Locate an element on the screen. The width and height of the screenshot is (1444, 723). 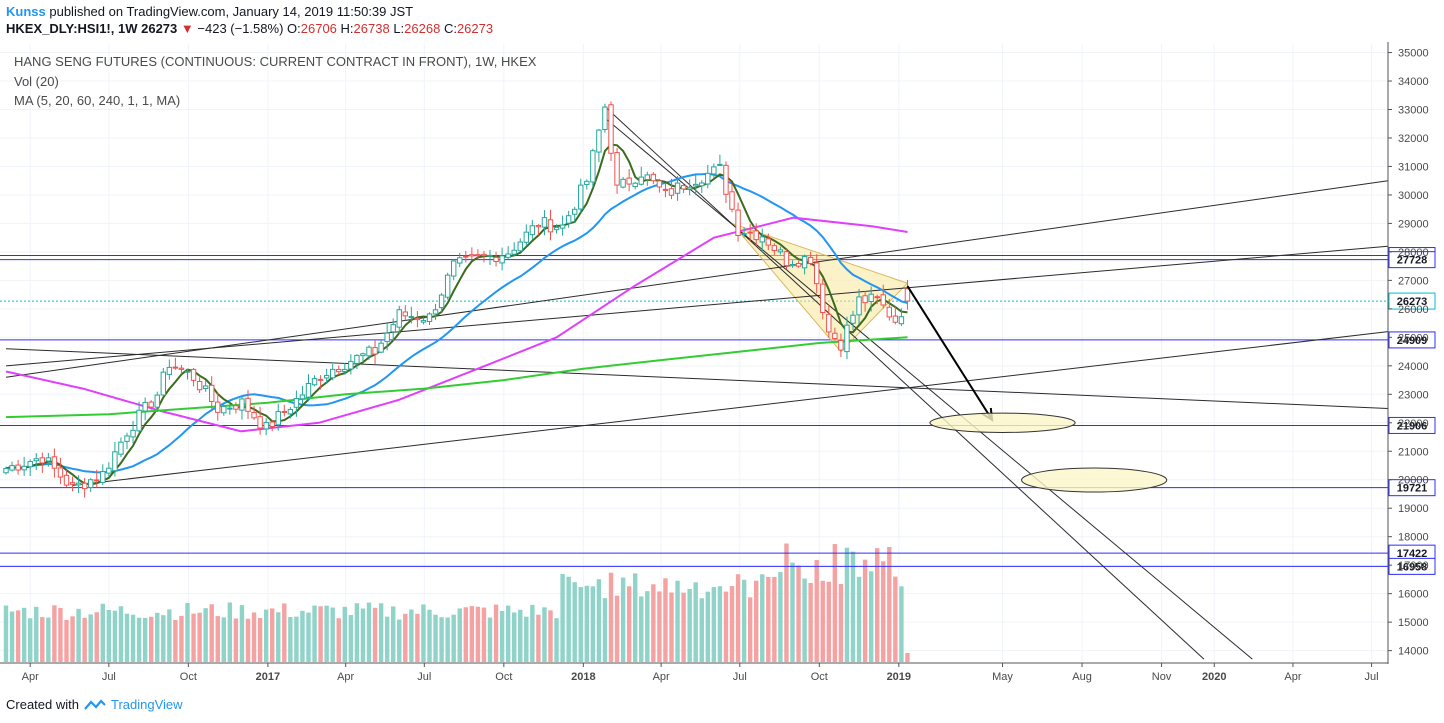
volume-bars is located at coordinates (456, 602).